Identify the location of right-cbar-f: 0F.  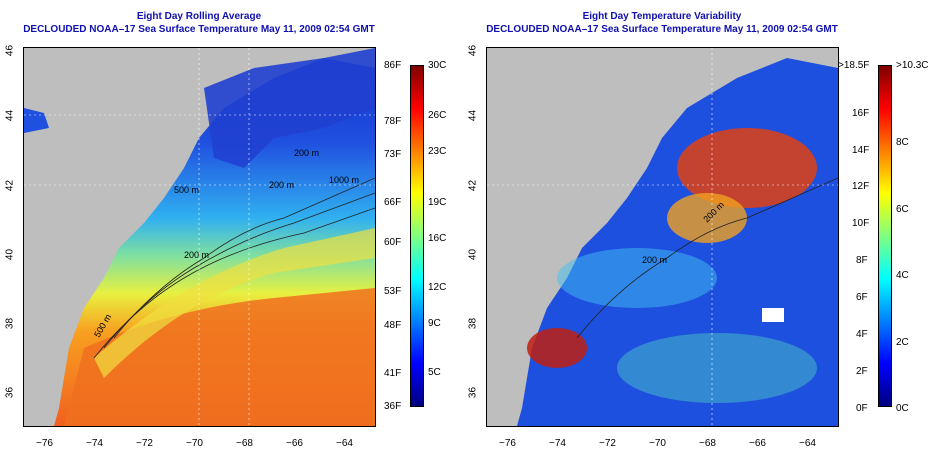
(862, 408).